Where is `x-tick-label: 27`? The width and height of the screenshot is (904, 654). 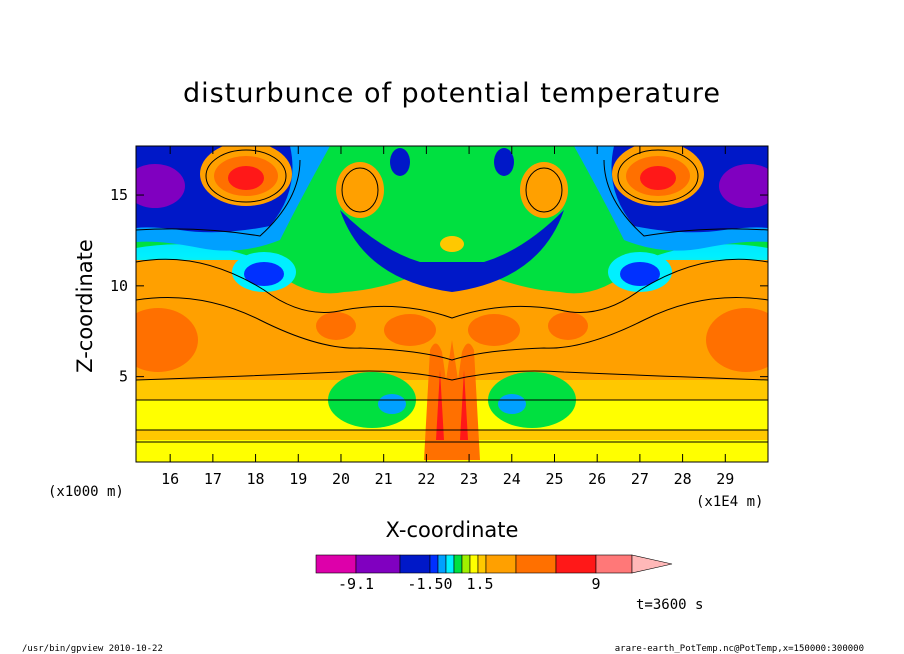
x-tick-label: 27 is located at coordinates (640, 479).